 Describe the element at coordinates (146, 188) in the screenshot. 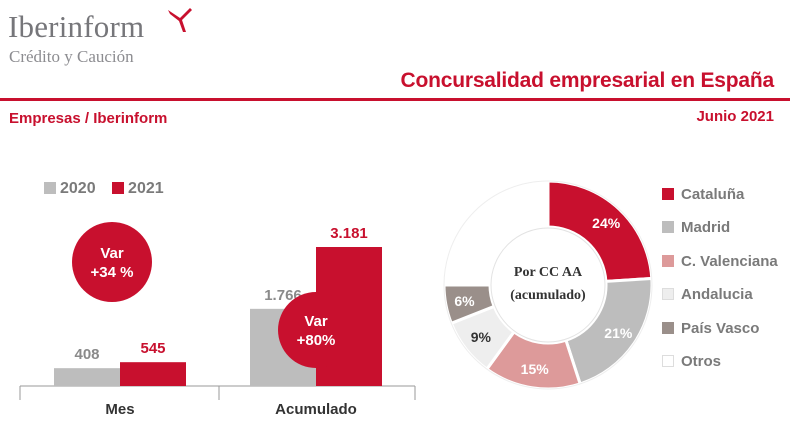

I see `legend-label-2021: 2021` at that location.